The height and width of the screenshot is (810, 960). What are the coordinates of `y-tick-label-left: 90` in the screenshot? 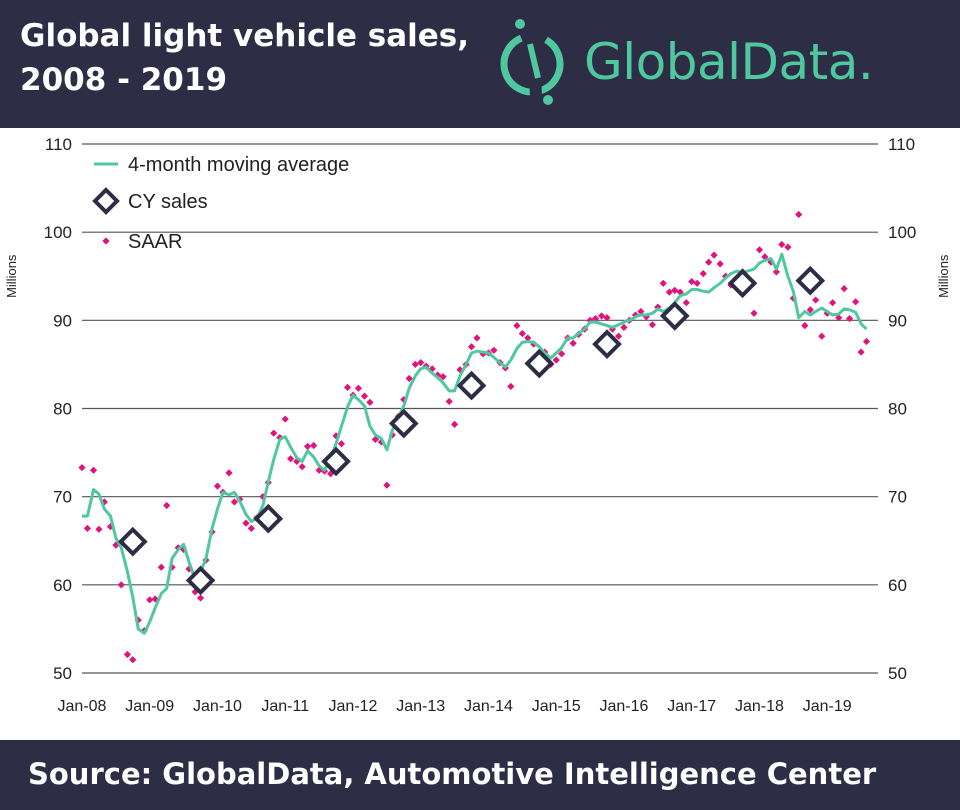 It's located at (62, 320).